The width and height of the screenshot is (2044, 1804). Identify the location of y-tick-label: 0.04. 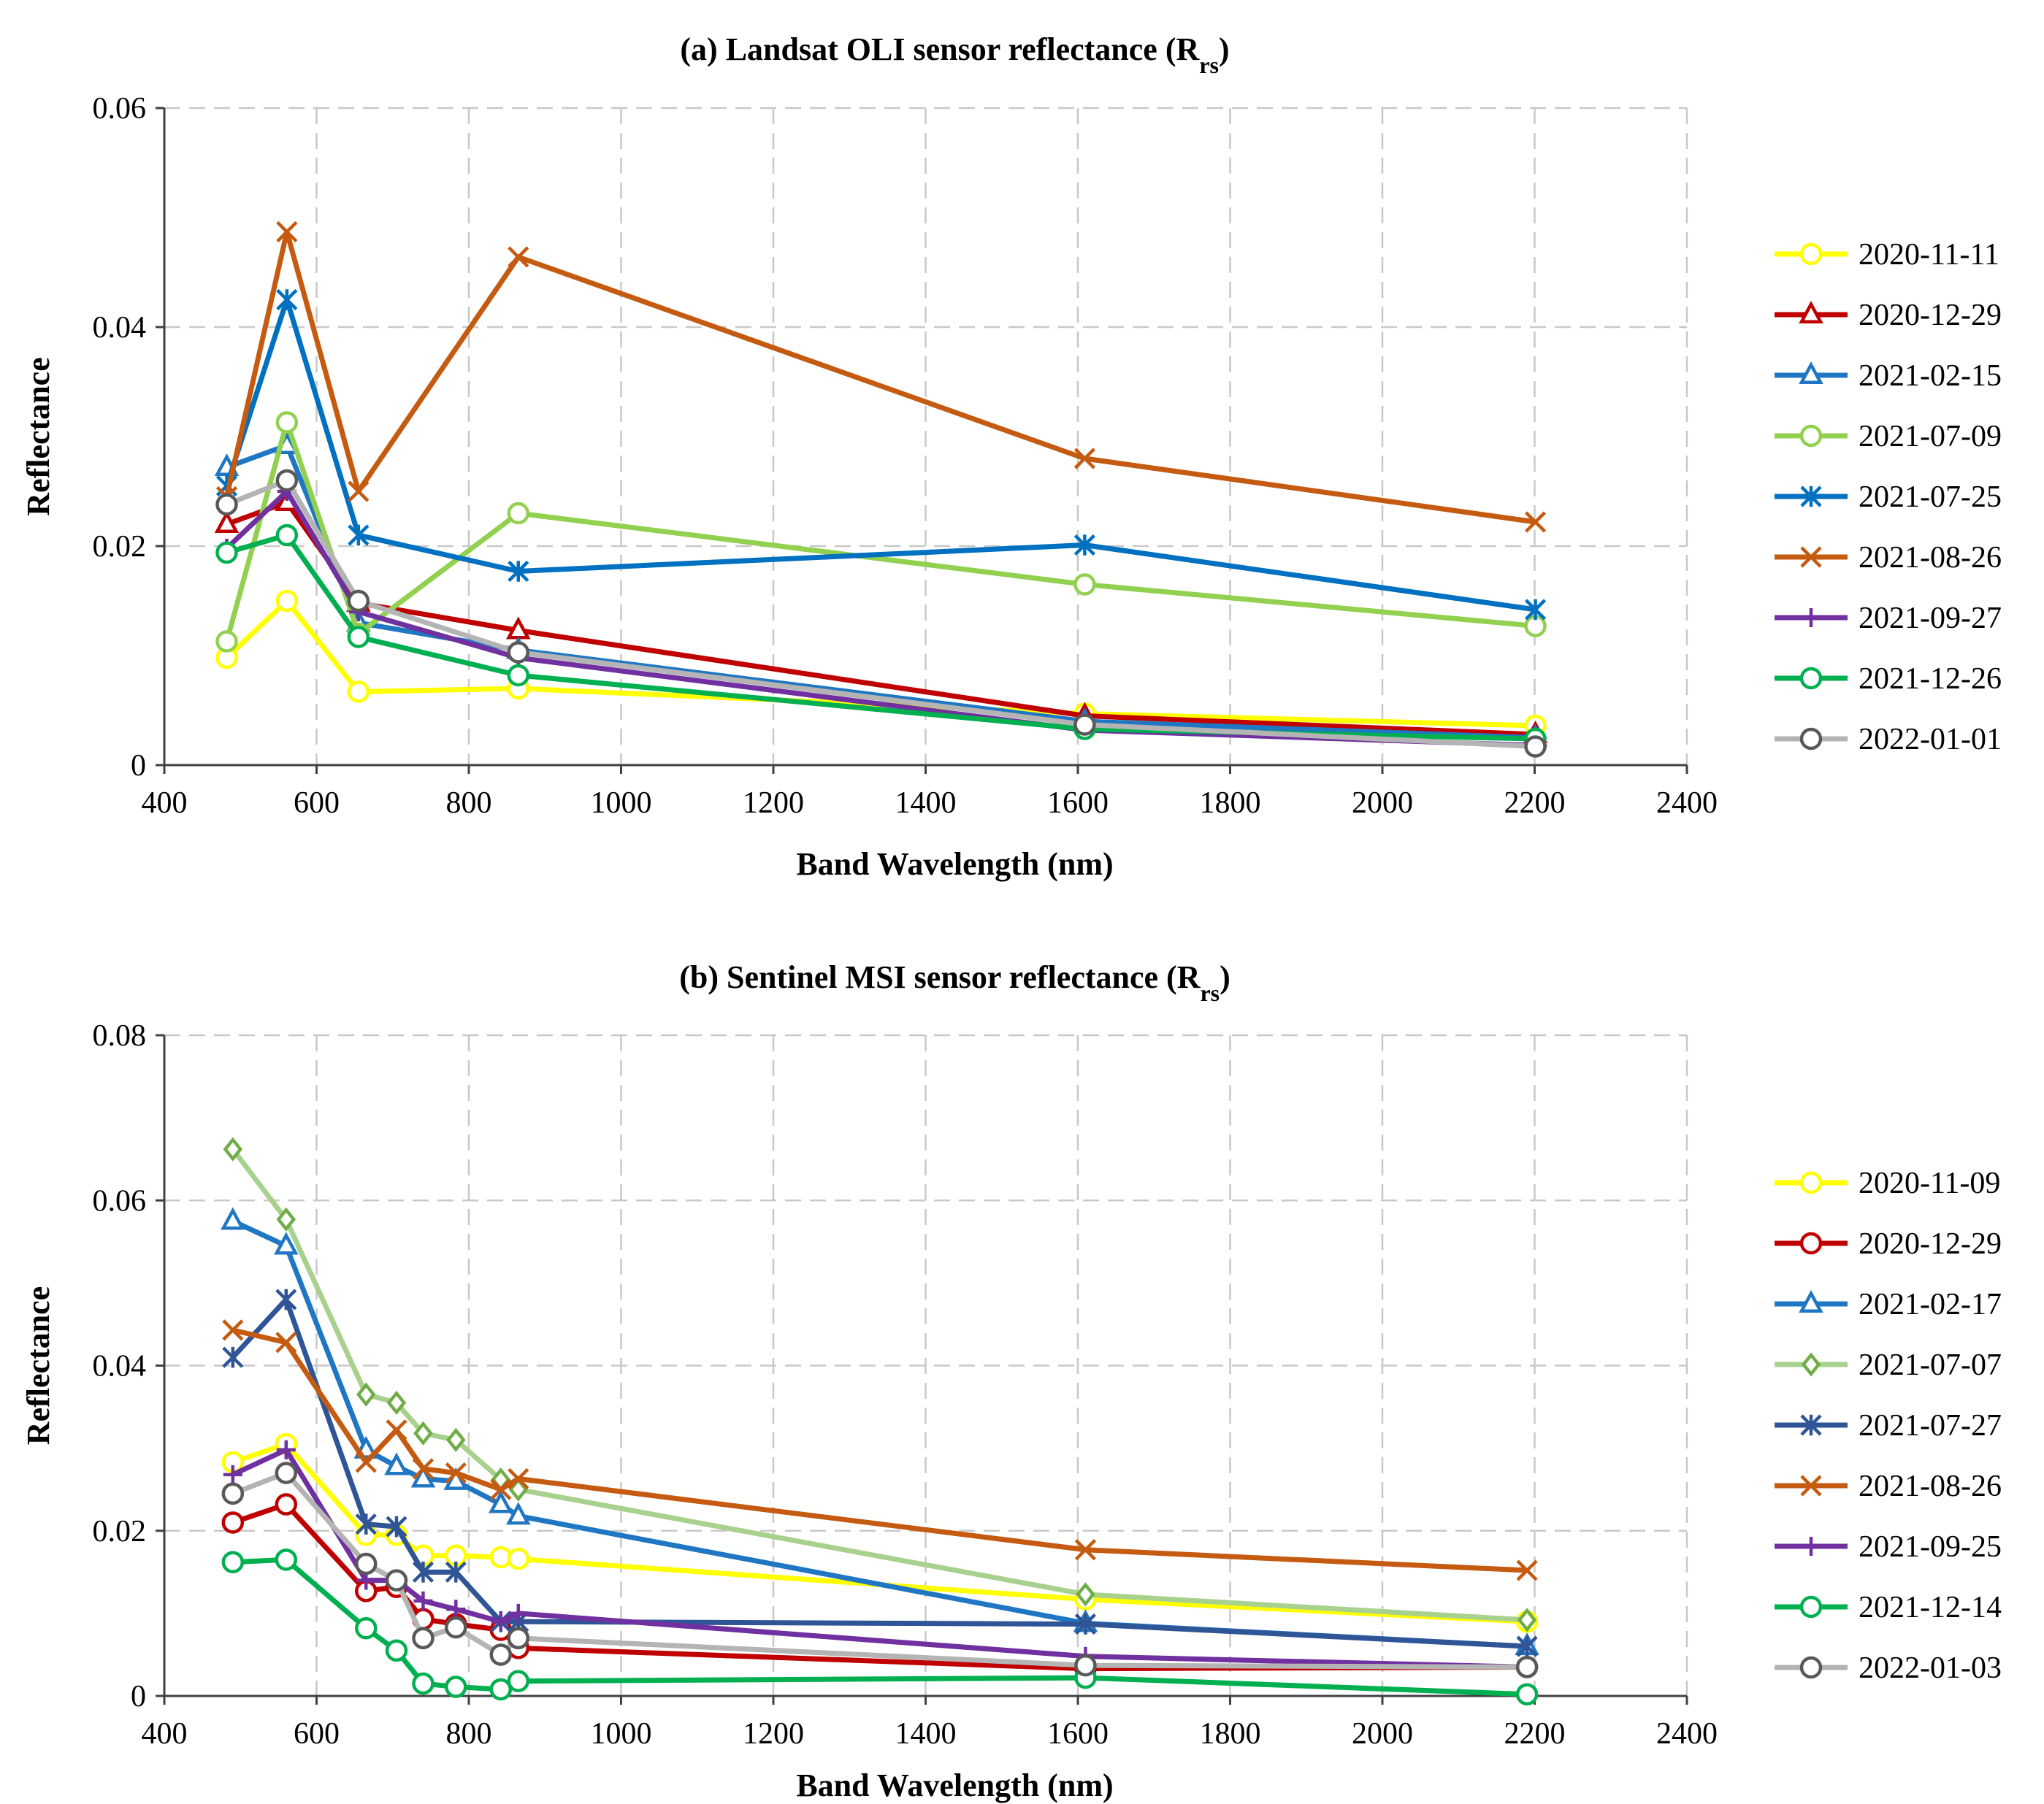
(120, 1366).